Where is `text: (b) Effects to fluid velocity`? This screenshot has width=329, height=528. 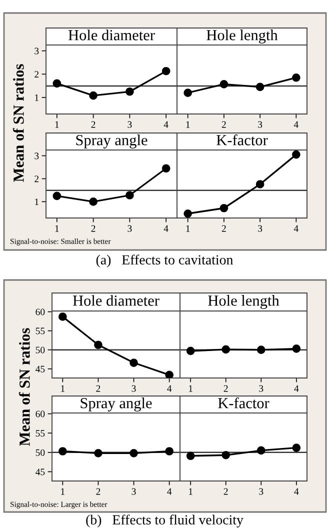
text: (b) Effects to fluid velocity is located at coordinates (165, 521).